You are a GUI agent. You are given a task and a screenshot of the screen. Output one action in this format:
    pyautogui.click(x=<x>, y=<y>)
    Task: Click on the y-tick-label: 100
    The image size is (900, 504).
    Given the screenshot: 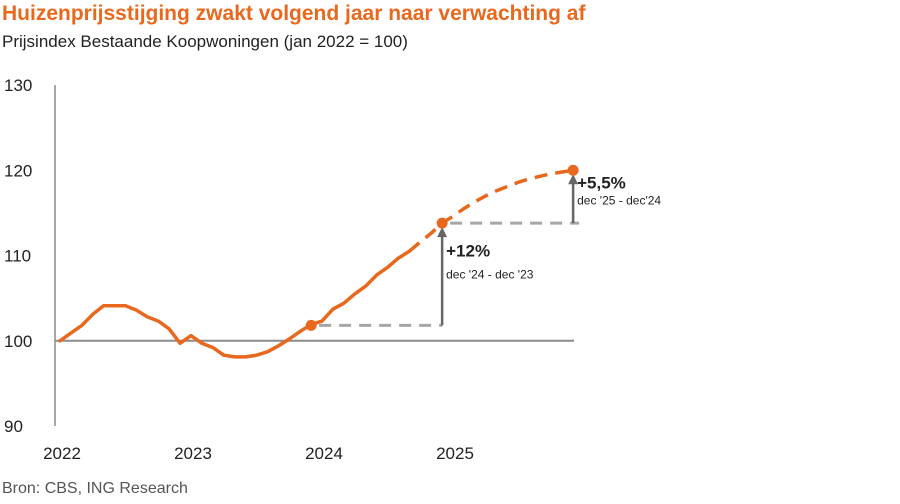 What is the action you would take?
    pyautogui.click(x=18, y=341)
    